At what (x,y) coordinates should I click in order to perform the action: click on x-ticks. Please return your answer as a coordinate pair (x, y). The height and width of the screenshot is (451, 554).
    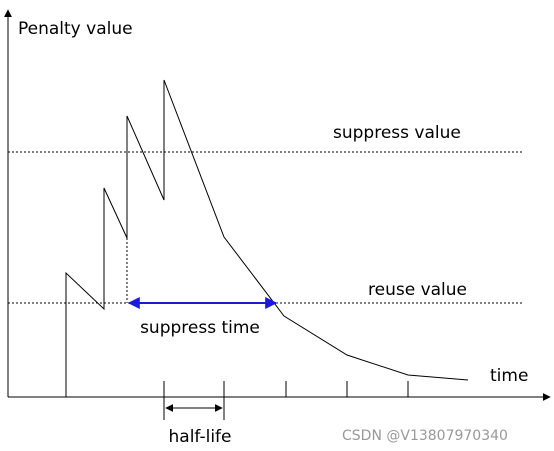
    Looking at the image, I should click on (286, 400).